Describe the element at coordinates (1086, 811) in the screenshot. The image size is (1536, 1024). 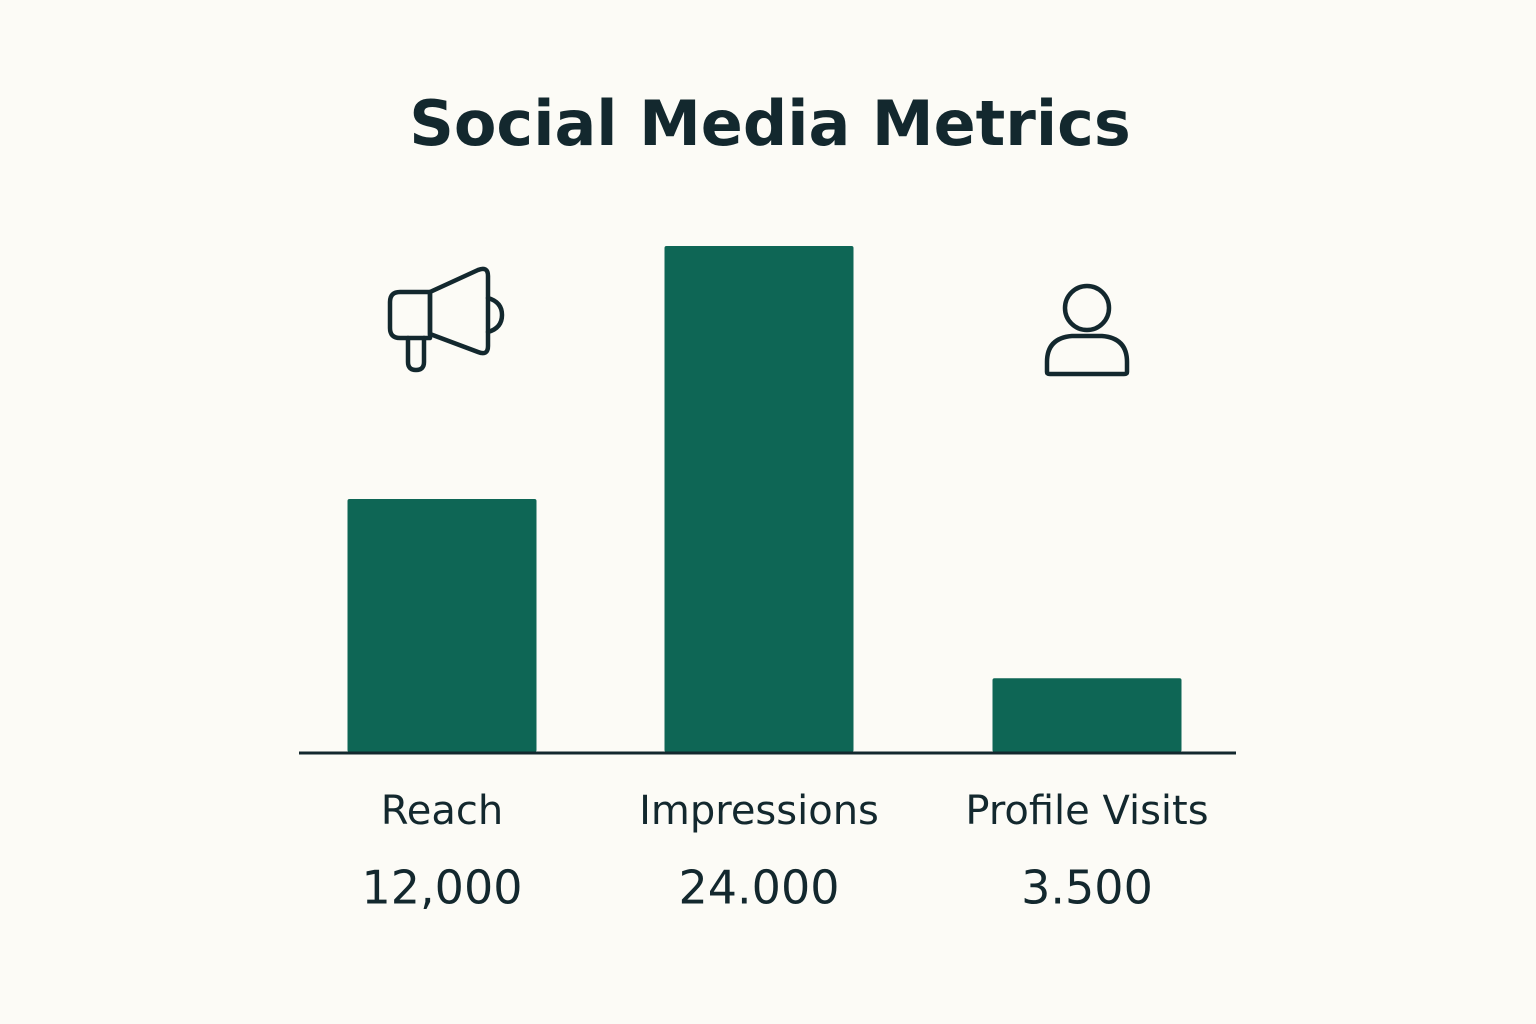
I see `category-label: Profile Visits` at that location.